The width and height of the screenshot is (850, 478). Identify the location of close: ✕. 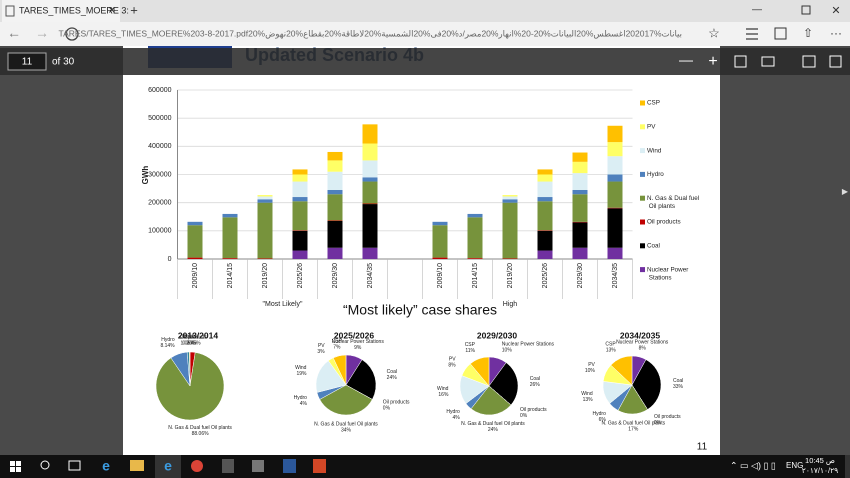
(835, 11).